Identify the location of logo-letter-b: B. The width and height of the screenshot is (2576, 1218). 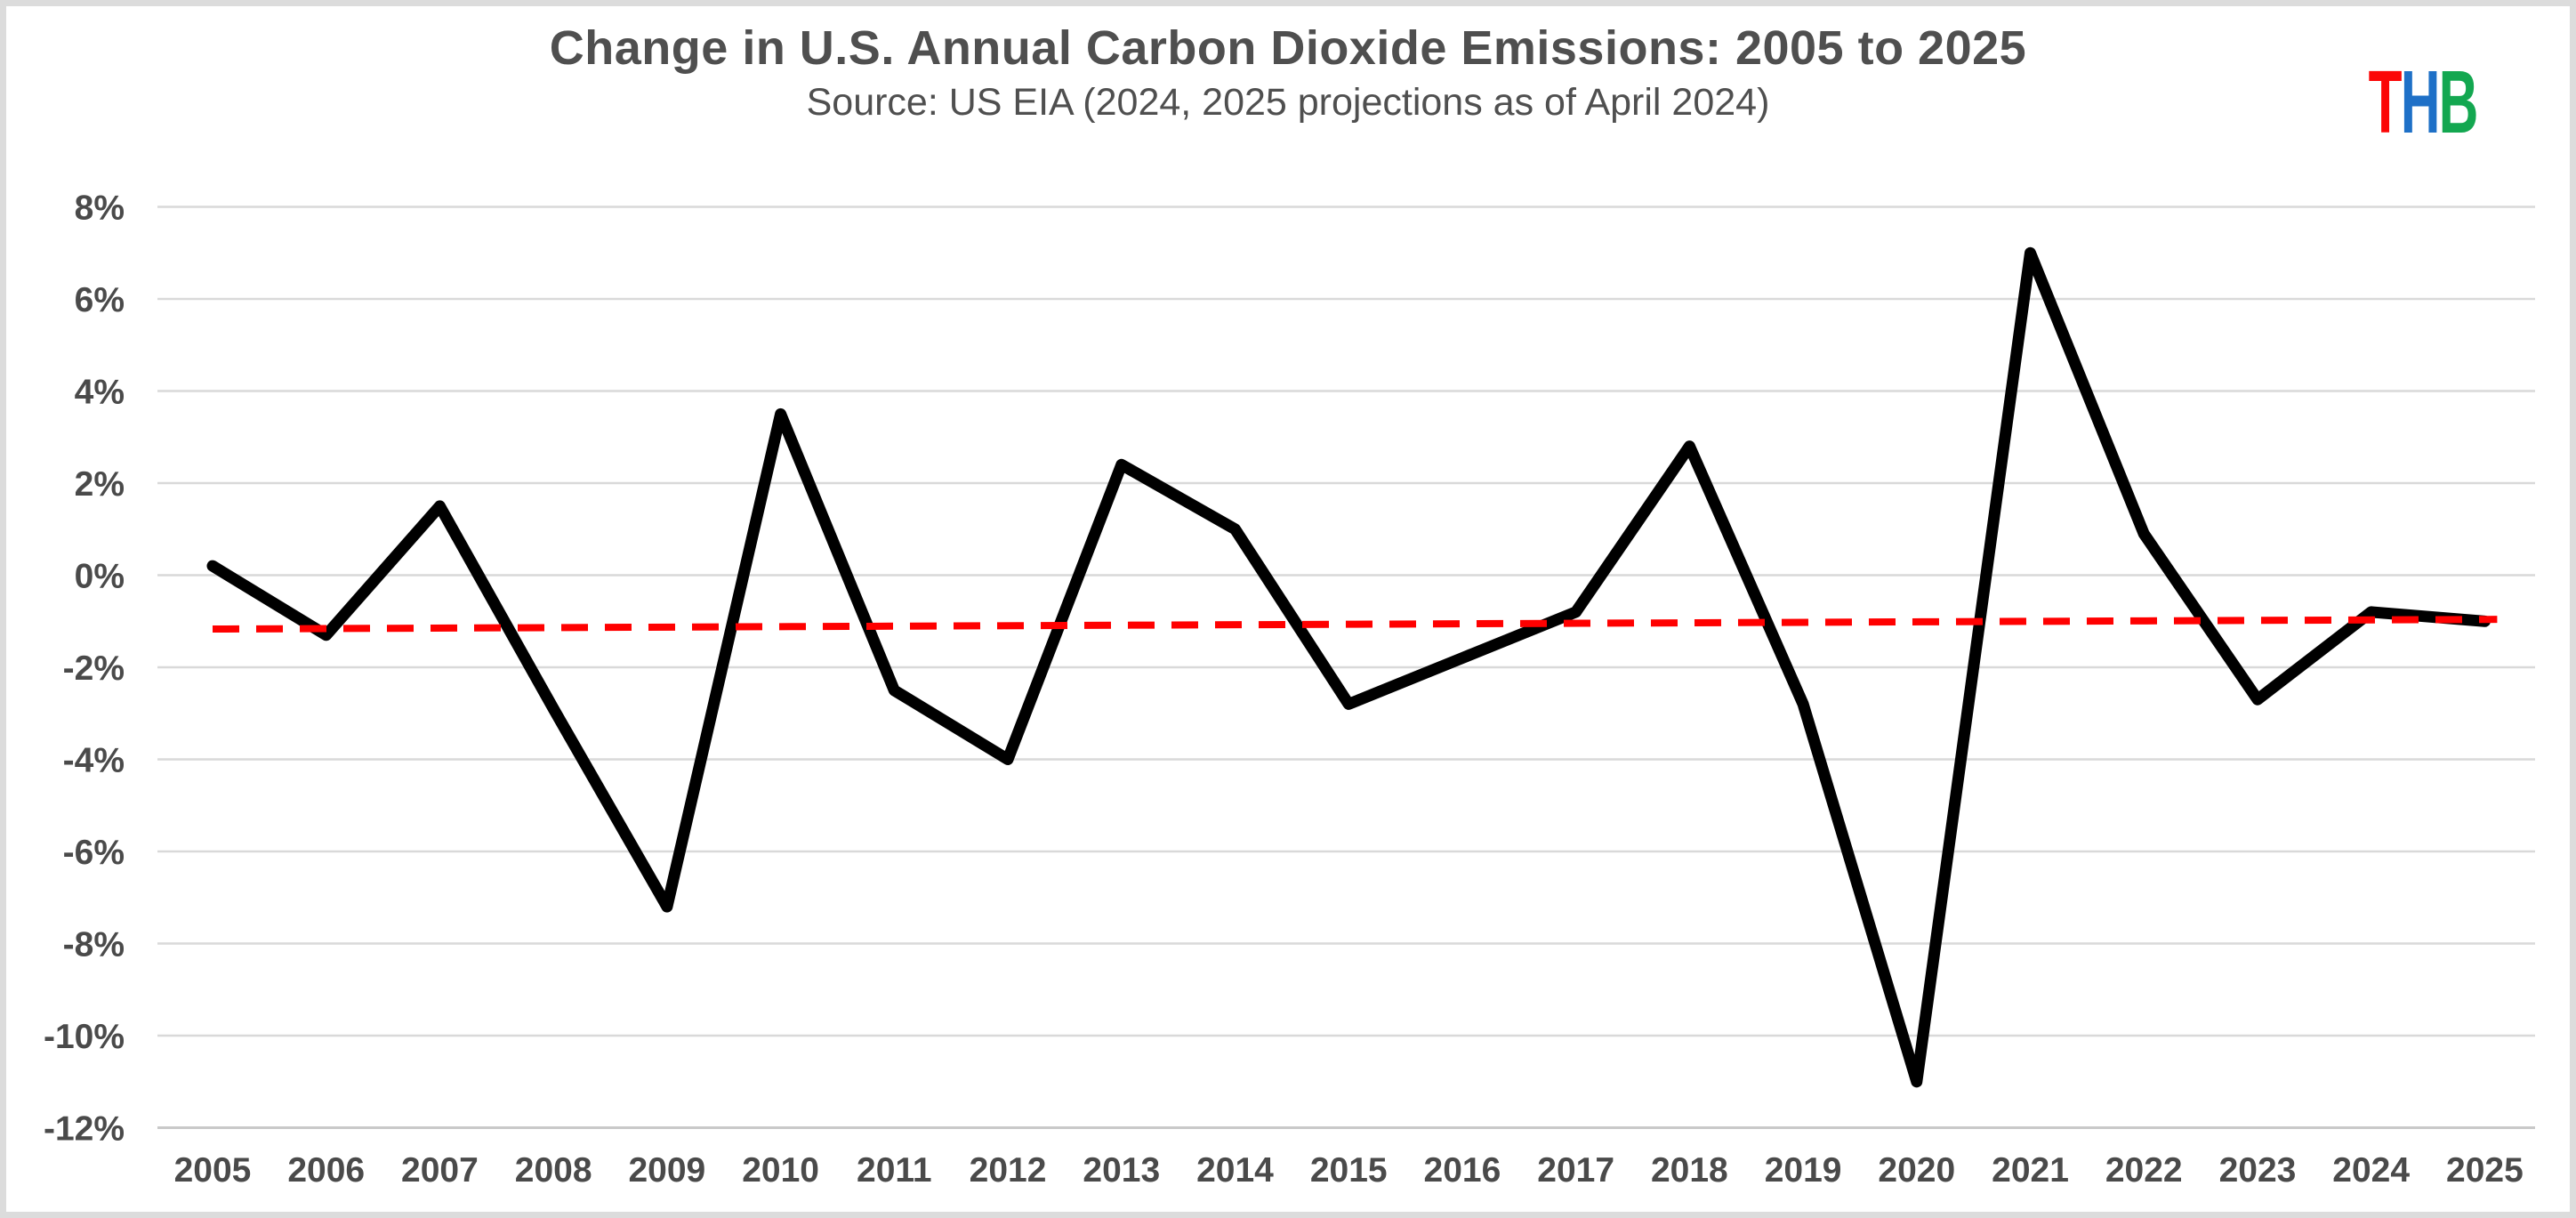
(2459, 102).